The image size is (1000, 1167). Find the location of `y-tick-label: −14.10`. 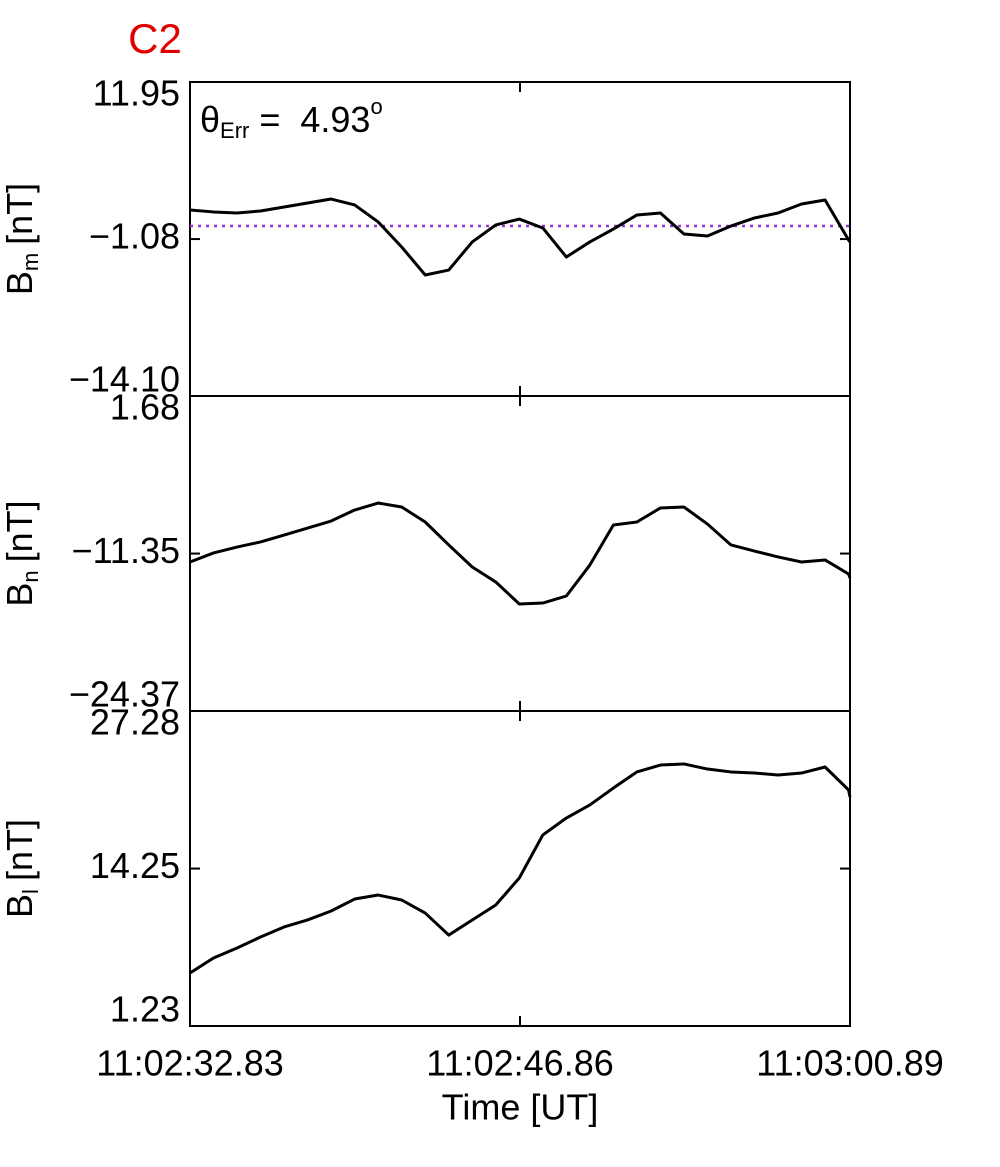

y-tick-label: −14.10 is located at coordinates (124, 379).